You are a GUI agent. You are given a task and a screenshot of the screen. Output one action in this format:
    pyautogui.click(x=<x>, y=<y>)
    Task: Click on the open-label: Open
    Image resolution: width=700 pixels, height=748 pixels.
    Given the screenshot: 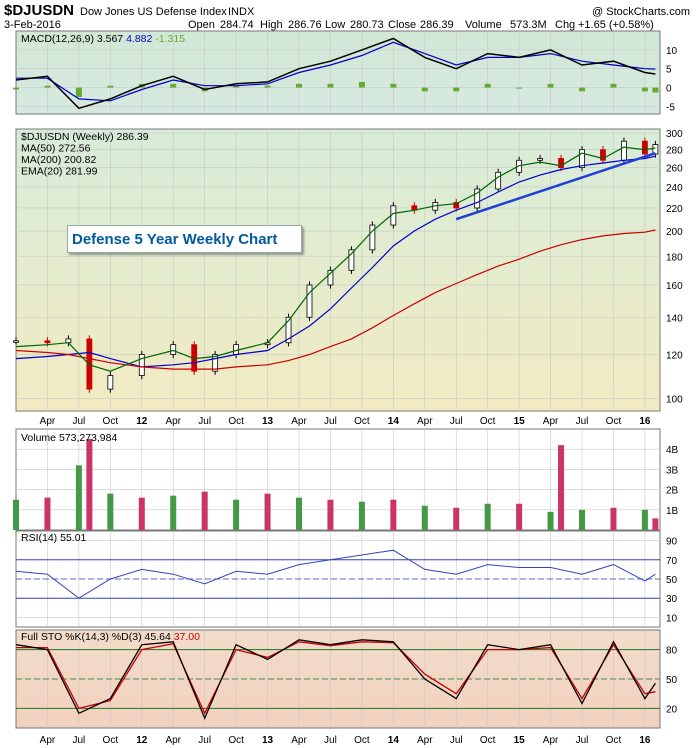 What is the action you would take?
    pyautogui.click(x=201, y=25)
    